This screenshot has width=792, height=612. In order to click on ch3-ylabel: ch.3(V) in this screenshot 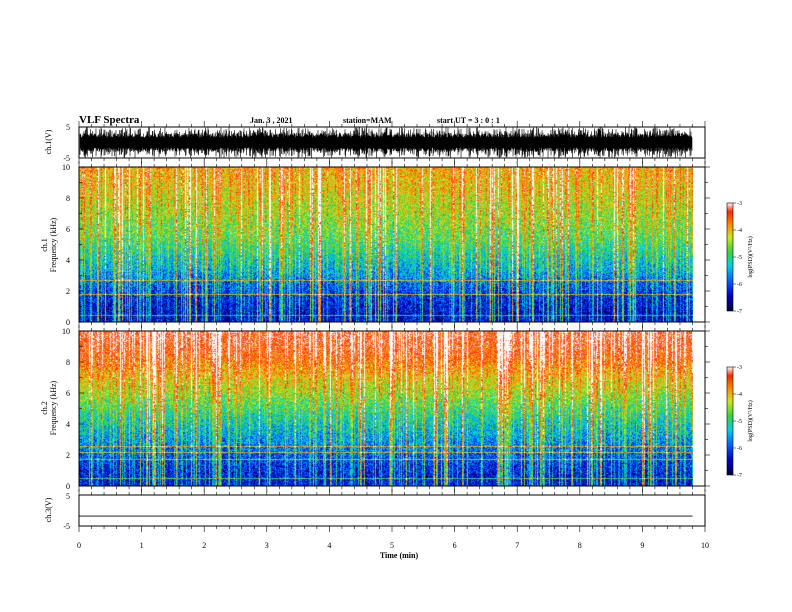, I will do `click(48, 509)`.